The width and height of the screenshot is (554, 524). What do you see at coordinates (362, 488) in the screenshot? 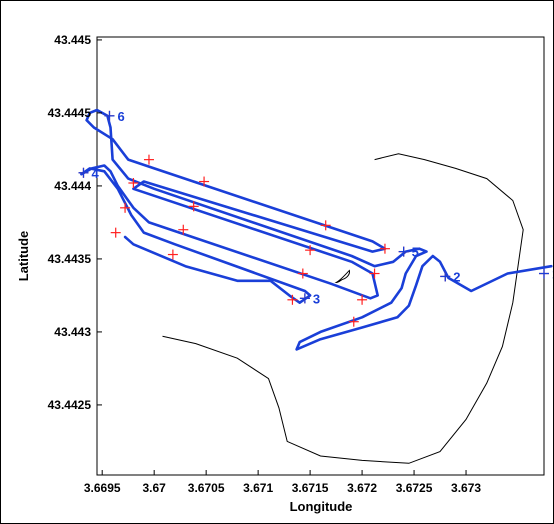
I see `x-tick-label: 3.672` at bounding box center [362, 488].